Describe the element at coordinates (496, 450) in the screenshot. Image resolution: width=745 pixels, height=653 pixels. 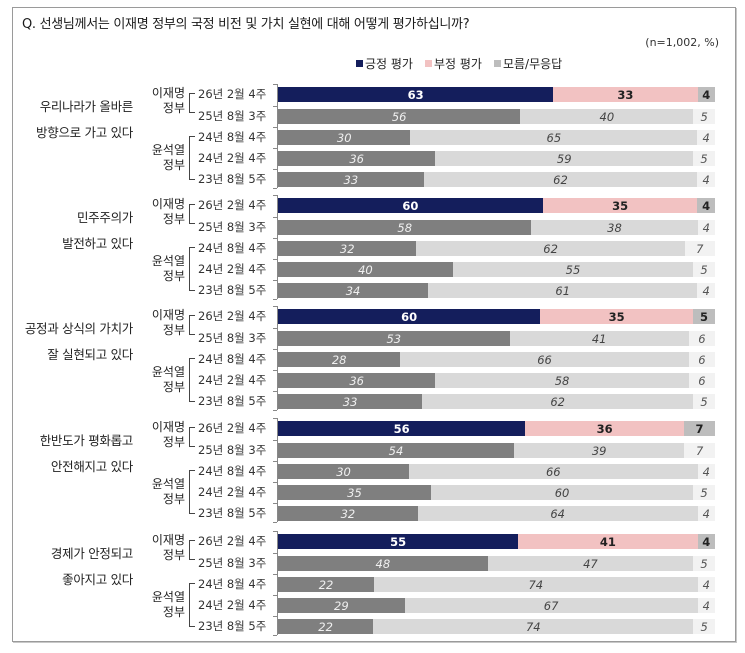
I see `stacked-bar: 54 39 7` at that location.